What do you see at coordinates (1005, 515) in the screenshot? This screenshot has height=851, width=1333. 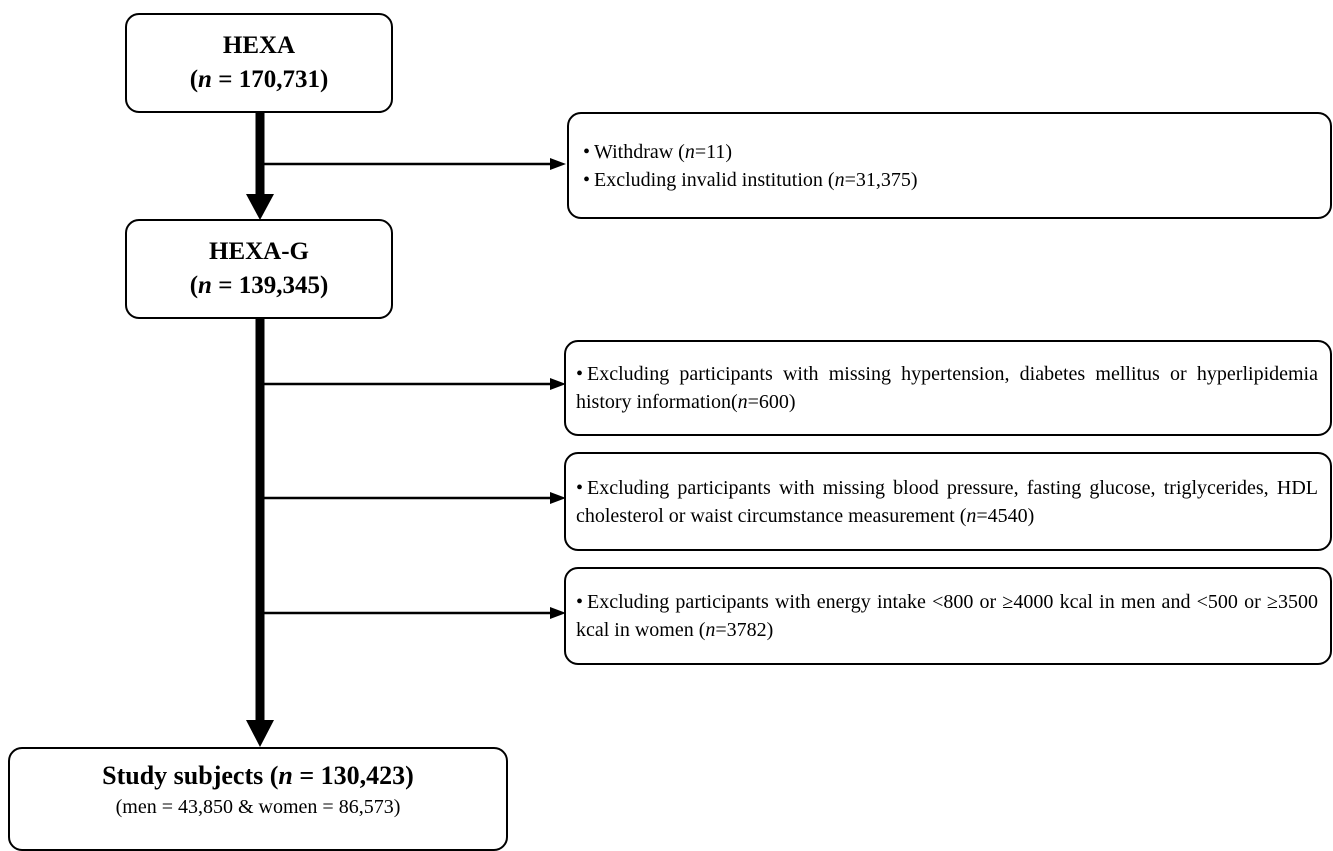 I see `exclusion-measurement-value: =4540)` at bounding box center [1005, 515].